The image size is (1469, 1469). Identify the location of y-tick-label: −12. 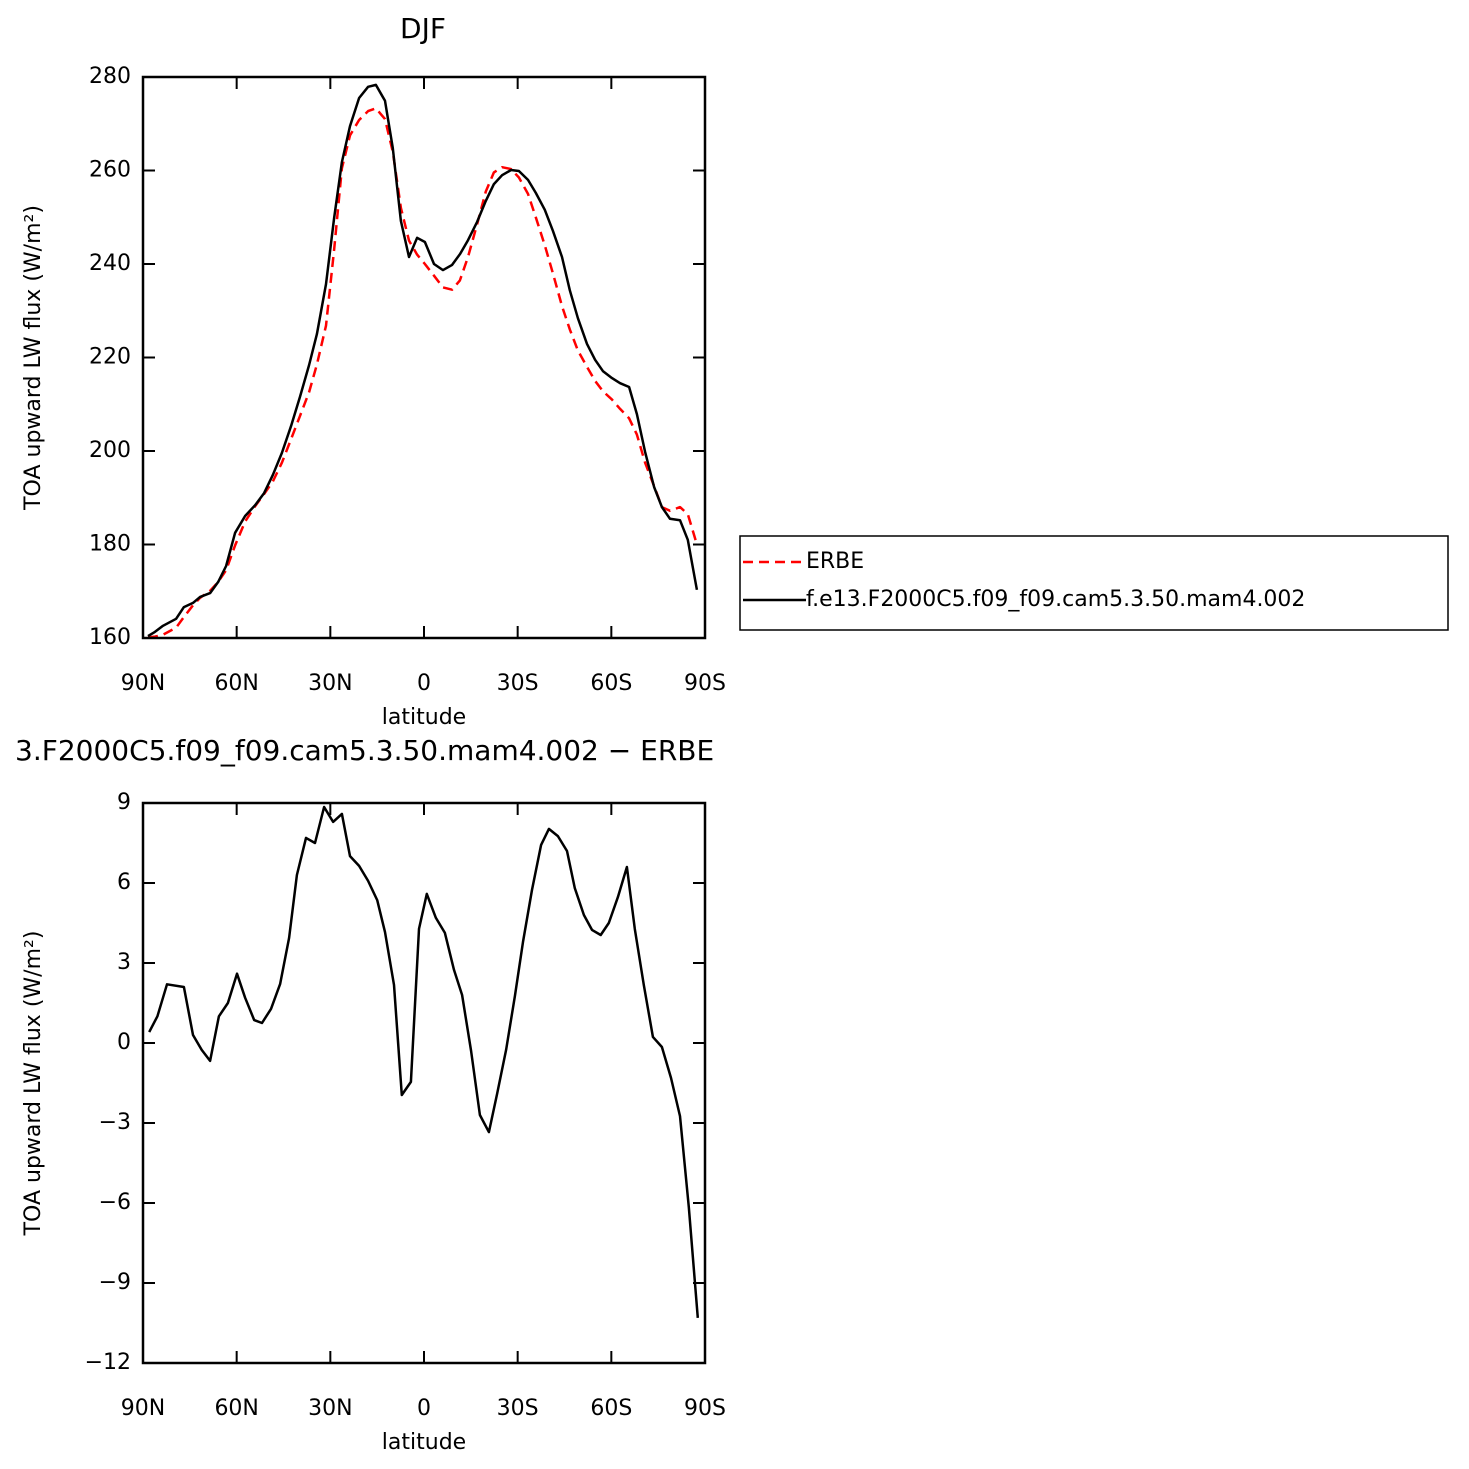
(108, 1362).